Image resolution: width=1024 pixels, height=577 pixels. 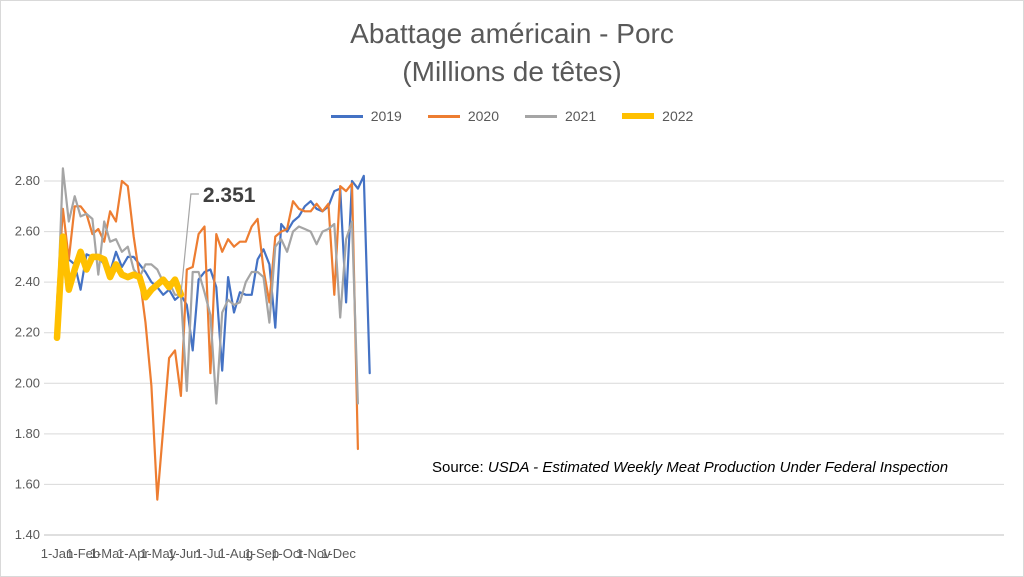 I want to click on y-tick-label: 2.00, so click(x=27, y=382).